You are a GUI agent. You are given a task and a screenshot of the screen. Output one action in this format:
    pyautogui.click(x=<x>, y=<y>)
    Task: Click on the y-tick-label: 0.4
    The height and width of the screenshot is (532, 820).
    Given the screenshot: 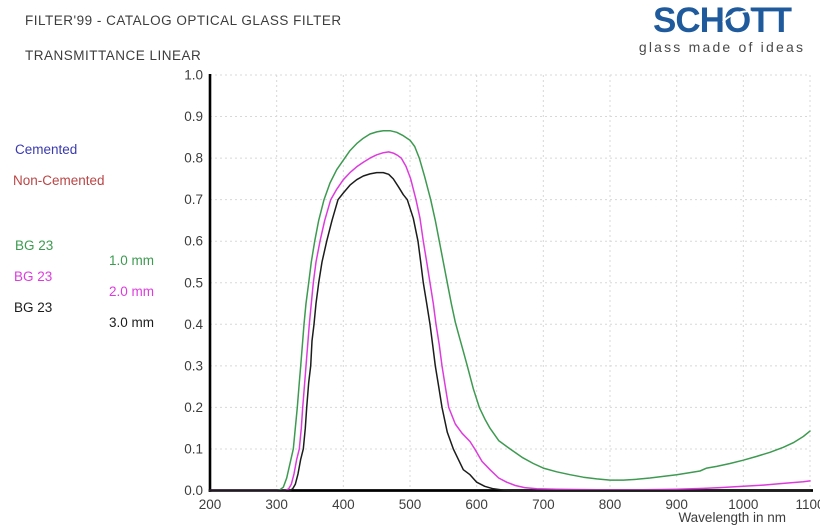 What is the action you would take?
    pyautogui.click(x=193, y=324)
    